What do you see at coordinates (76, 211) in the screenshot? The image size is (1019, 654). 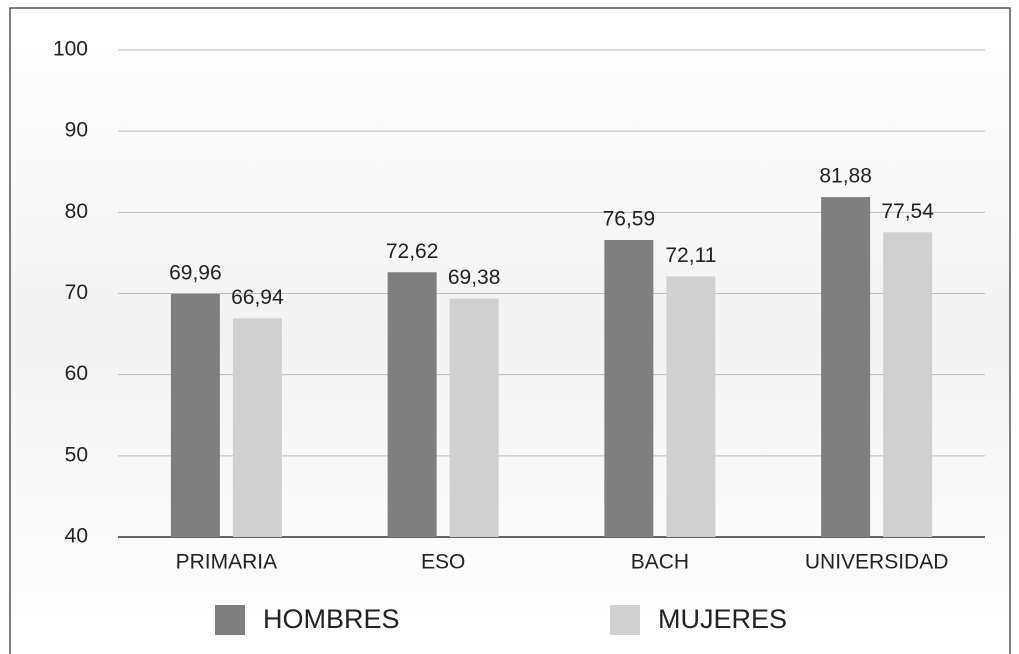 I see `y-tick-label: 80` at bounding box center [76, 211].